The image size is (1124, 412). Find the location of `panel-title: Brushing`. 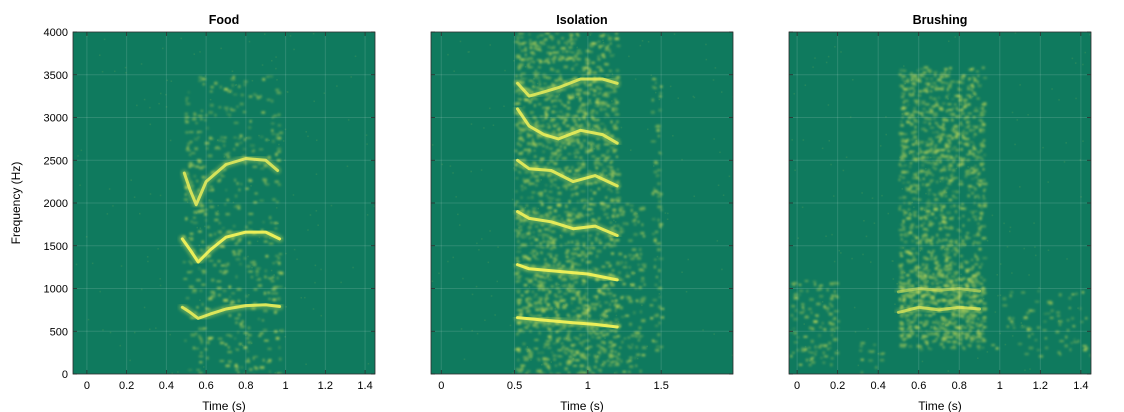

panel-title: Brushing is located at coordinates (940, 20).